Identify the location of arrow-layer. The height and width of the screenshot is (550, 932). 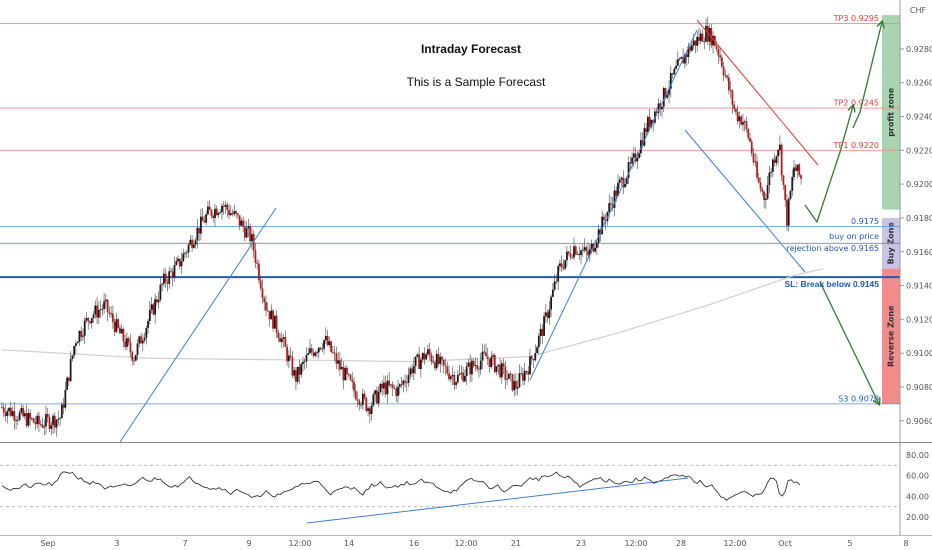
(843, 213).